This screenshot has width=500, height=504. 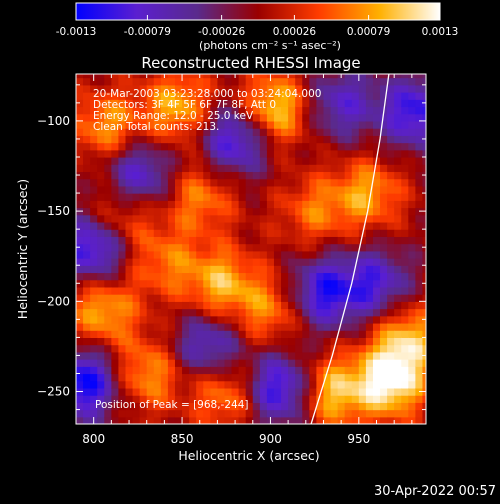 What do you see at coordinates (270, 45) in the screenshot?
I see `colorbar-unit-label: (photons cm⁻² s⁻¹ asec⁻²)` at bounding box center [270, 45].